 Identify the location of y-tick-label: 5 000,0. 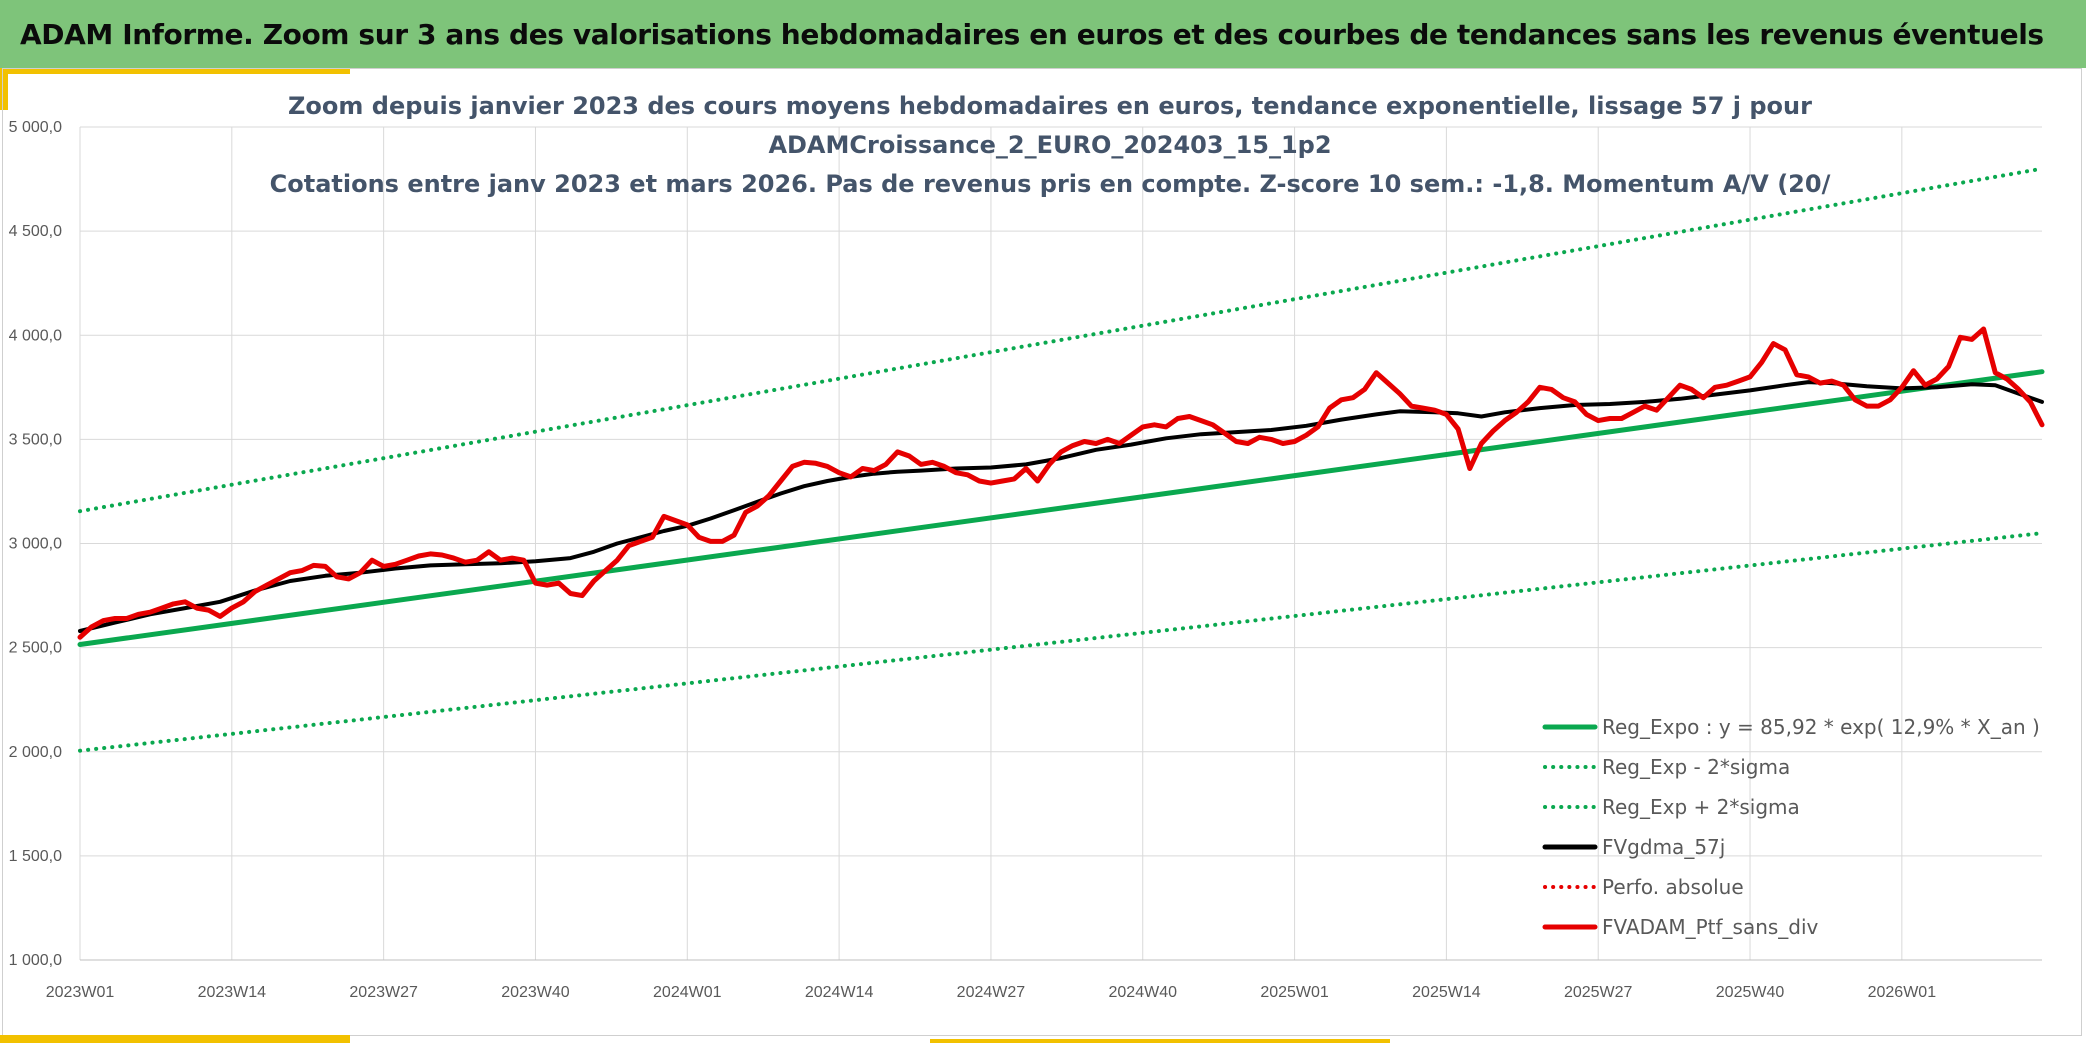
(35, 127).